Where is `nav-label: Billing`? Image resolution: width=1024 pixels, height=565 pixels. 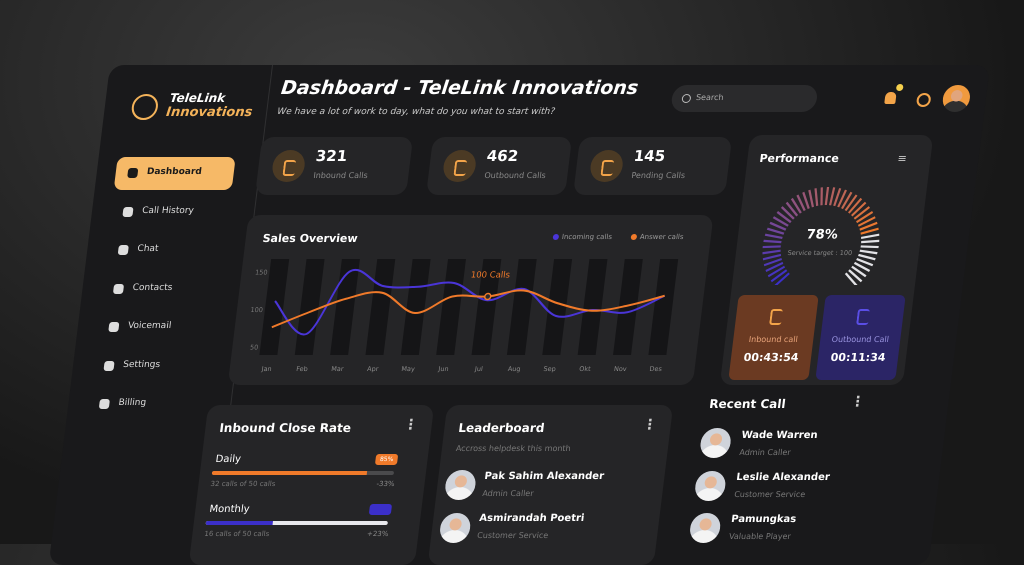
nav-label: Billing is located at coordinates (132, 403).